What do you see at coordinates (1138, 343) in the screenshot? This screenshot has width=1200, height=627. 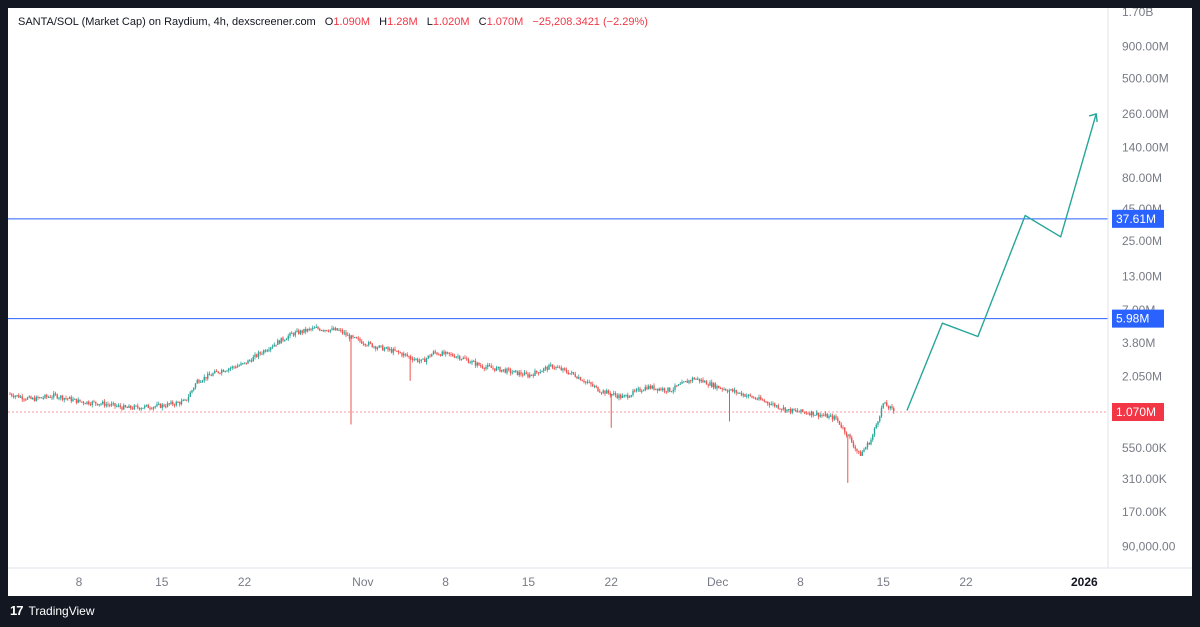 I see `y-tick-label: 3.80M` at bounding box center [1138, 343].